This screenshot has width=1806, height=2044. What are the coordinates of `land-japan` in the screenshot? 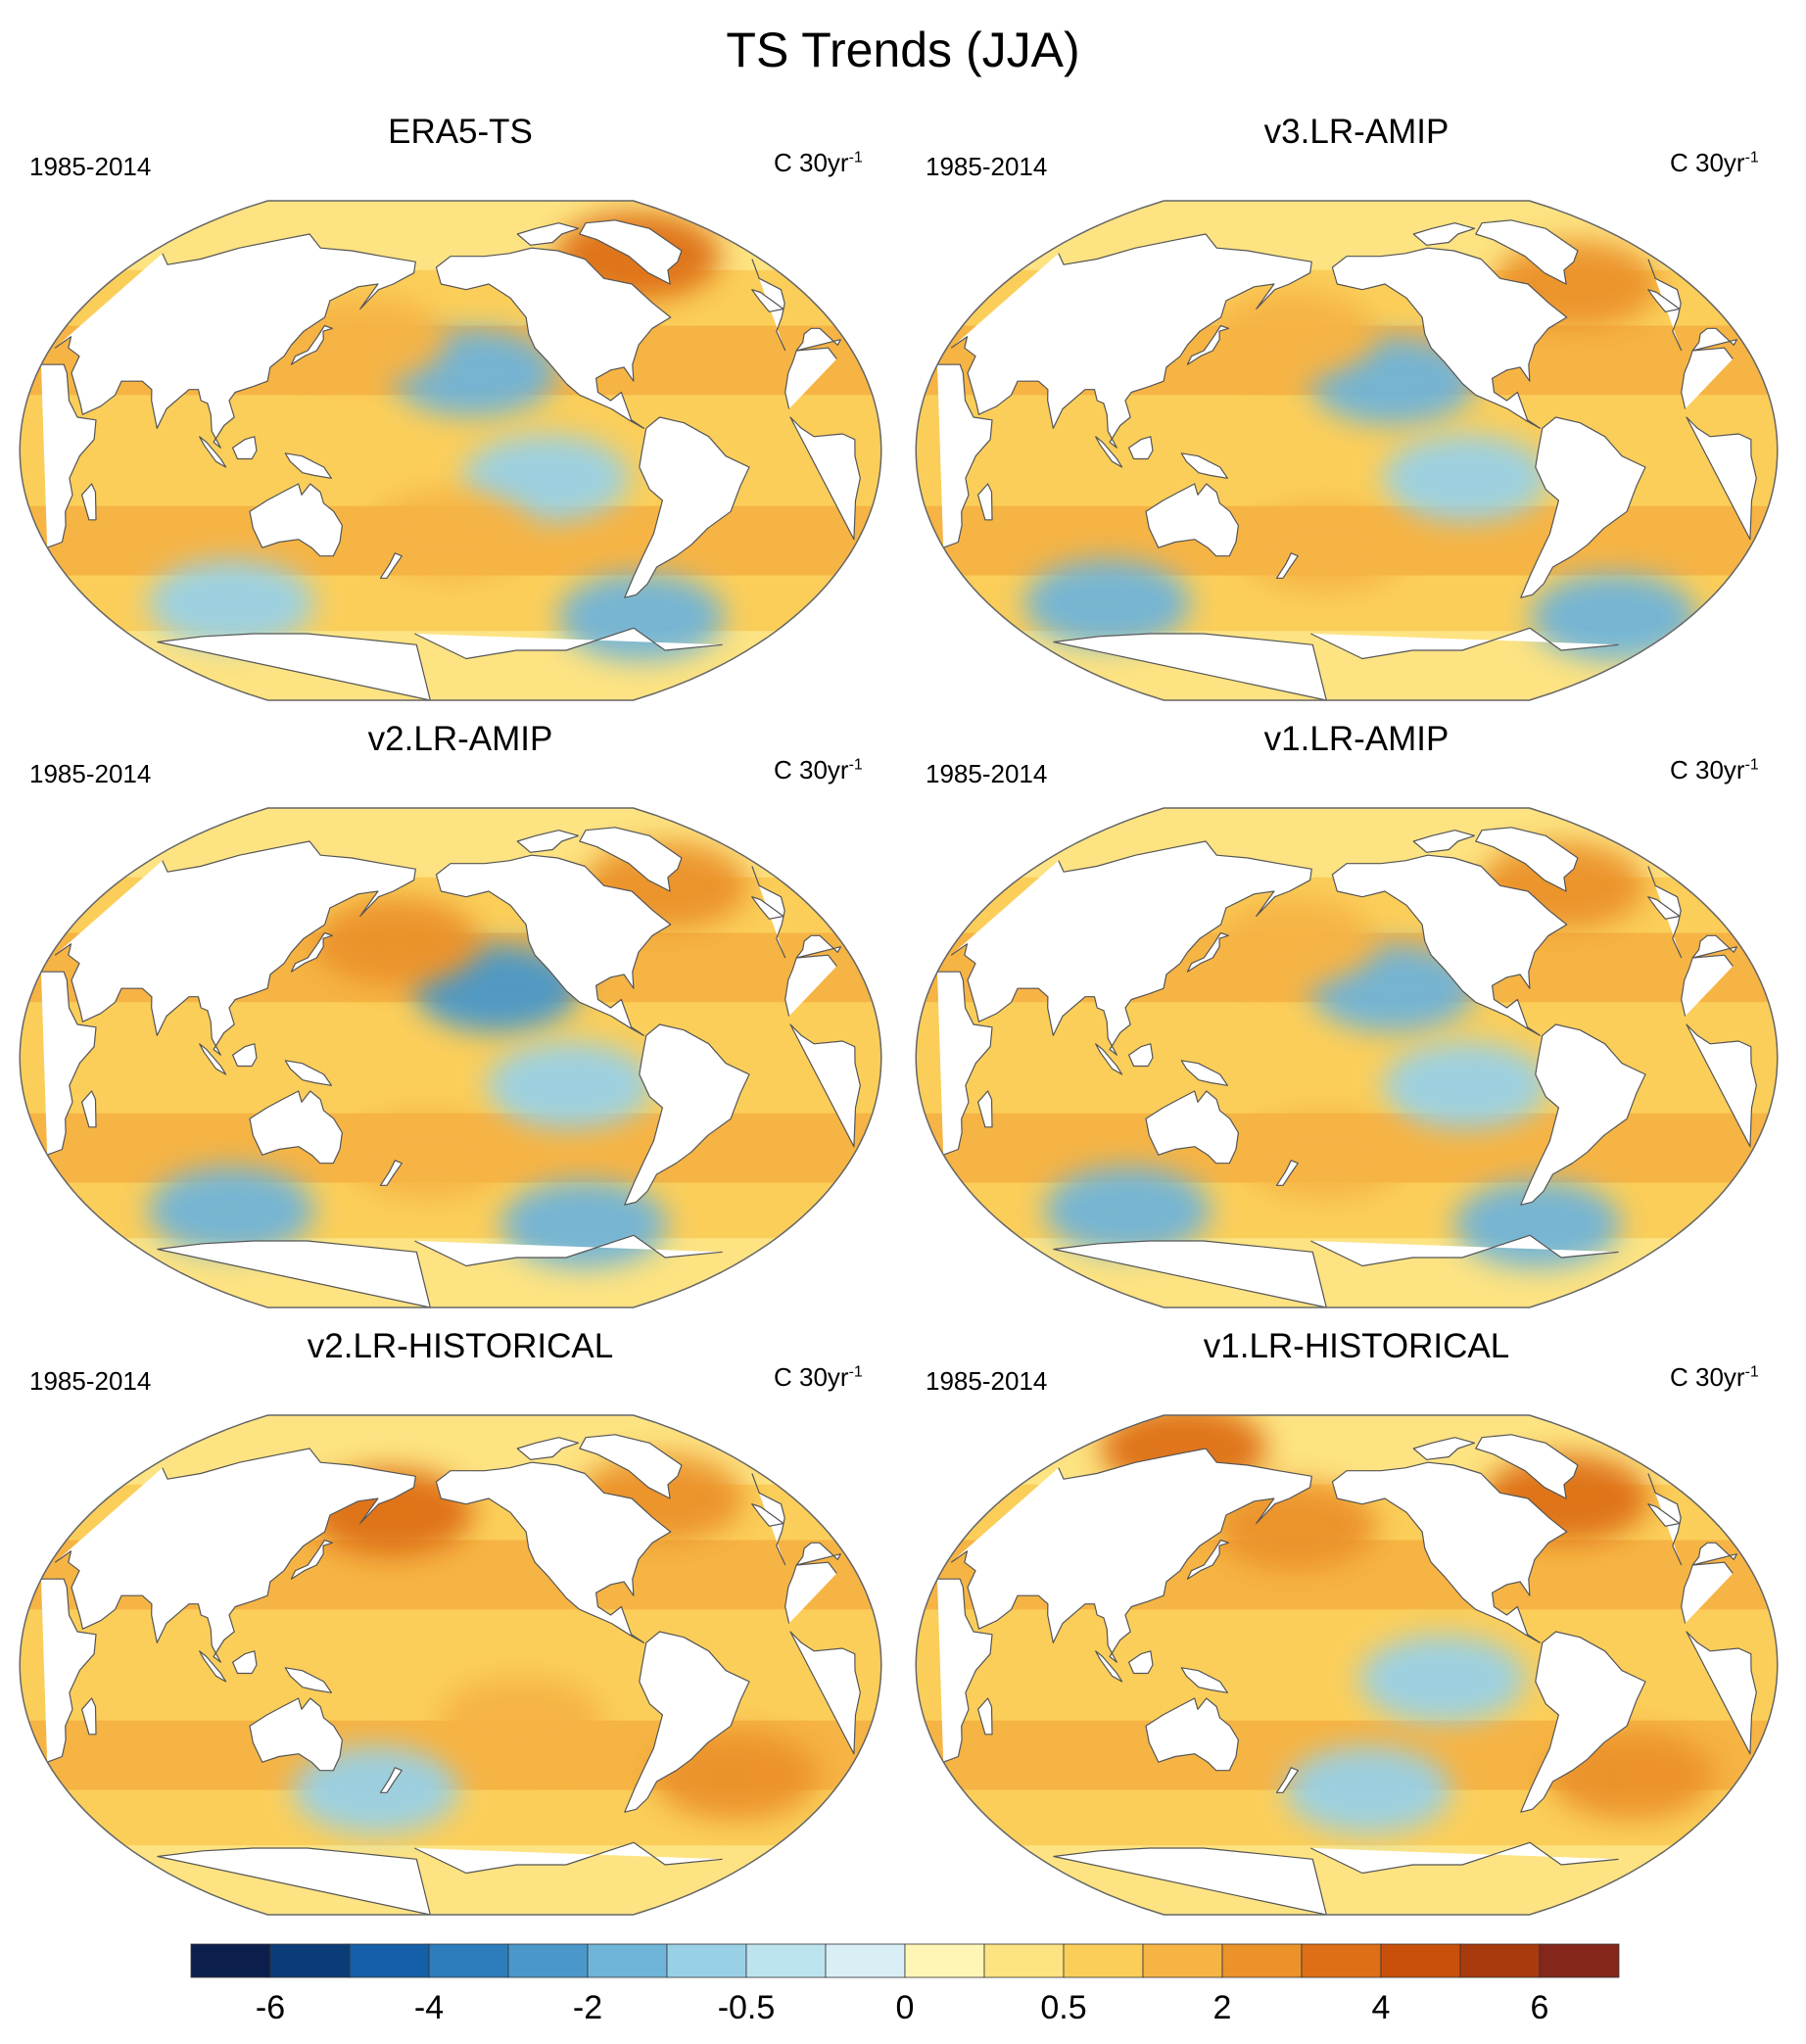 It's located at (312, 345).